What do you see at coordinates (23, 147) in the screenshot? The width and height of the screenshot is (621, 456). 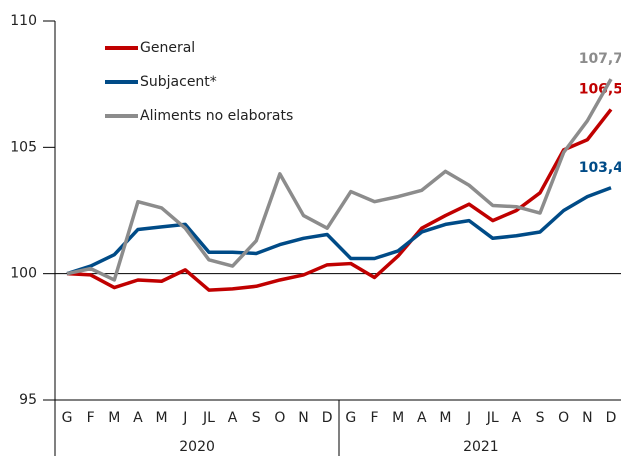 I see `y-tick-label: 105` at bounding box center [23, 147].